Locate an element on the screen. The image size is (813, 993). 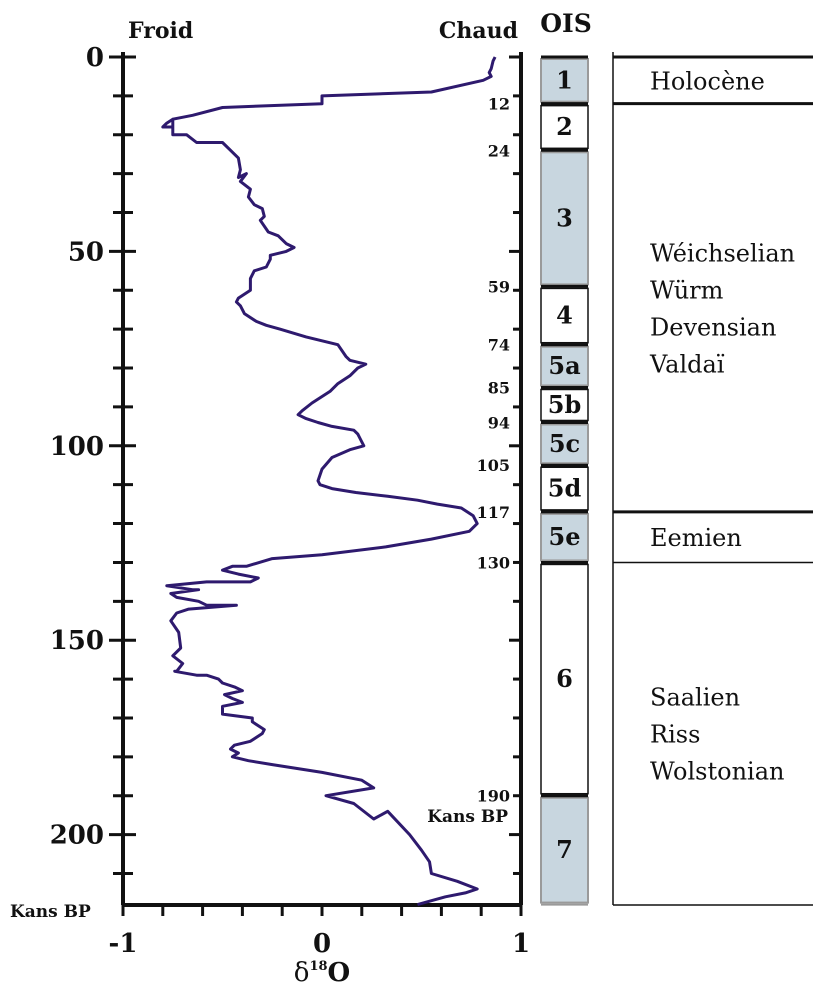
period-label: Wolstonian is located at coordinates (717, 772).